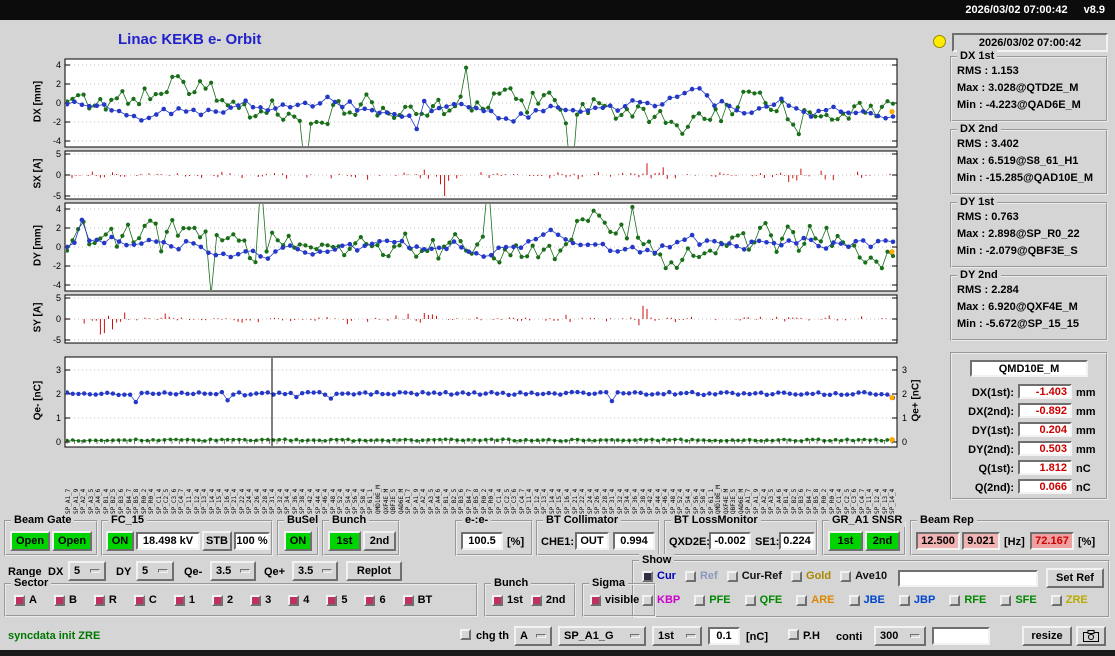  I want to click on sx-steering-plot: 5 0 -5, so click(475, 175).